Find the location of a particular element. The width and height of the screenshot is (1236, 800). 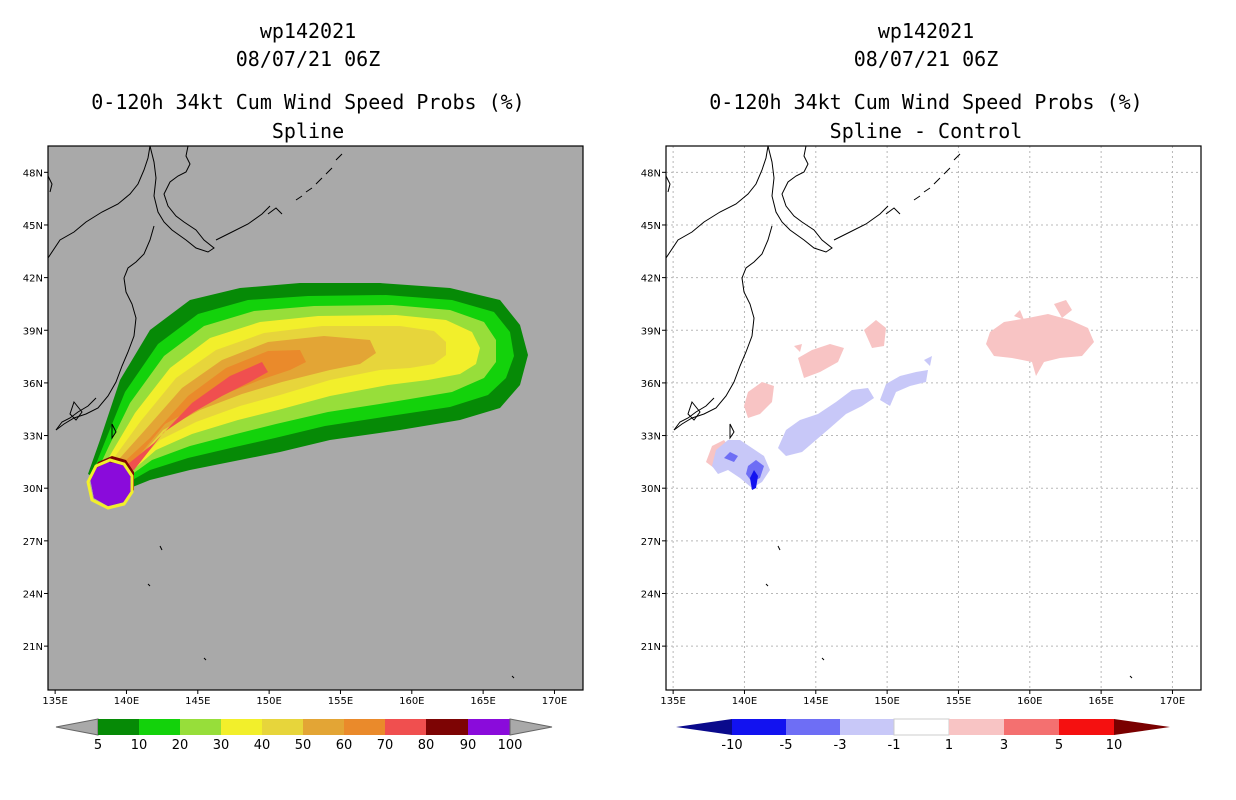

right-title-product: 0-120h 34kt Cum Wind Speed Probs (%) is located at coordinates (925, 102).